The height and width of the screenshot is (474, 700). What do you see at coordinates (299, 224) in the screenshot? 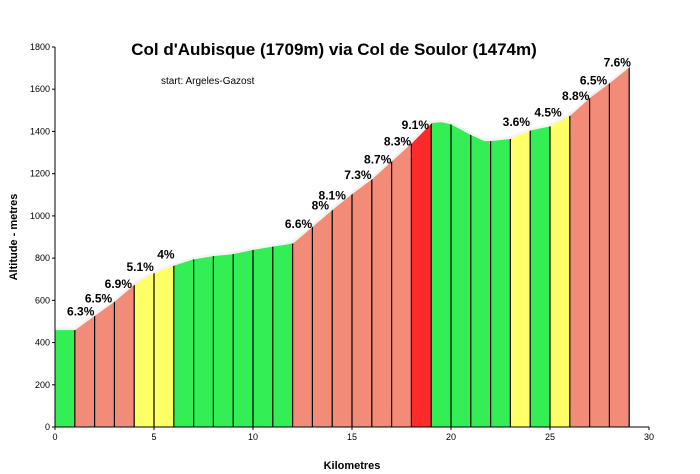
I see `grade-label: 6.6%` at bounding box center [299, 224].